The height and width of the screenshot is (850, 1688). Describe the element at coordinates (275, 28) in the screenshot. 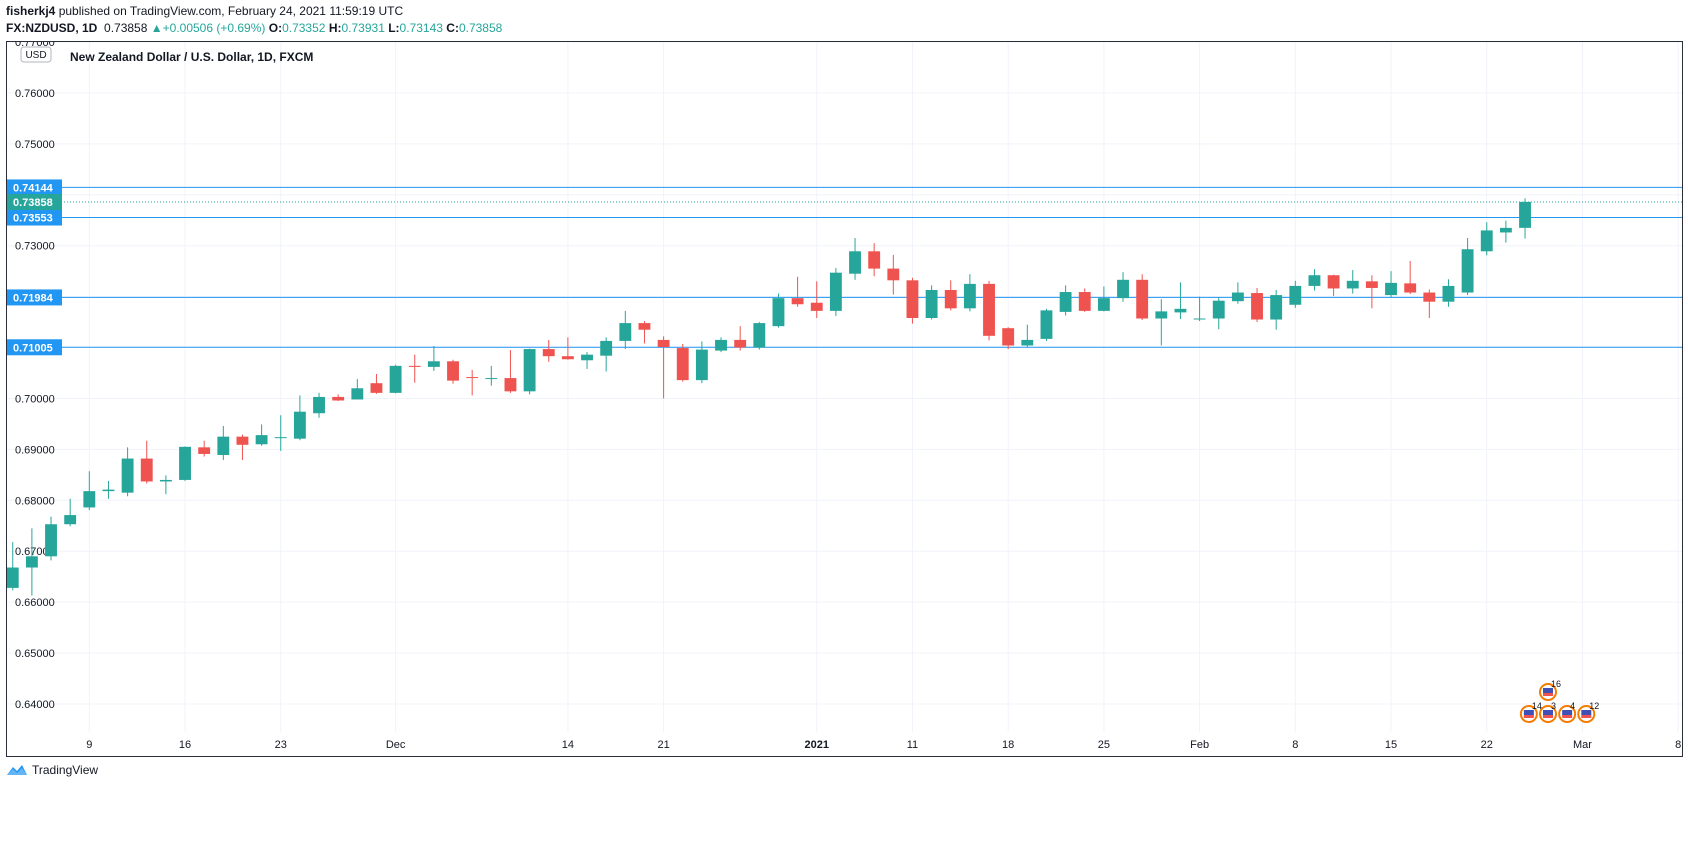

I see `open-label: O:` at that location.